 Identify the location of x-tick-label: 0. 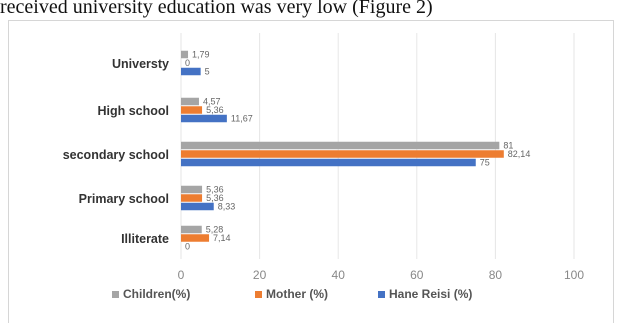
(181, 275).